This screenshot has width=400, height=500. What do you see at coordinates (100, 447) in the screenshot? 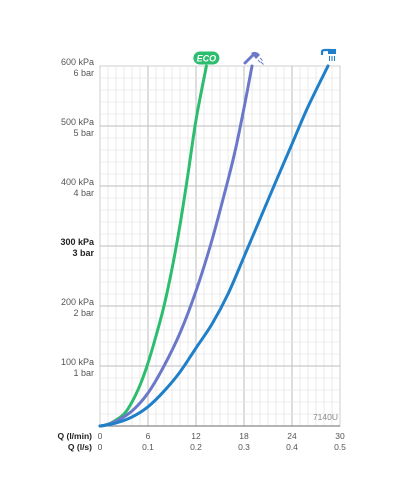
I see `x-tick-label-ls: 0` at bounding box center [100, 447].